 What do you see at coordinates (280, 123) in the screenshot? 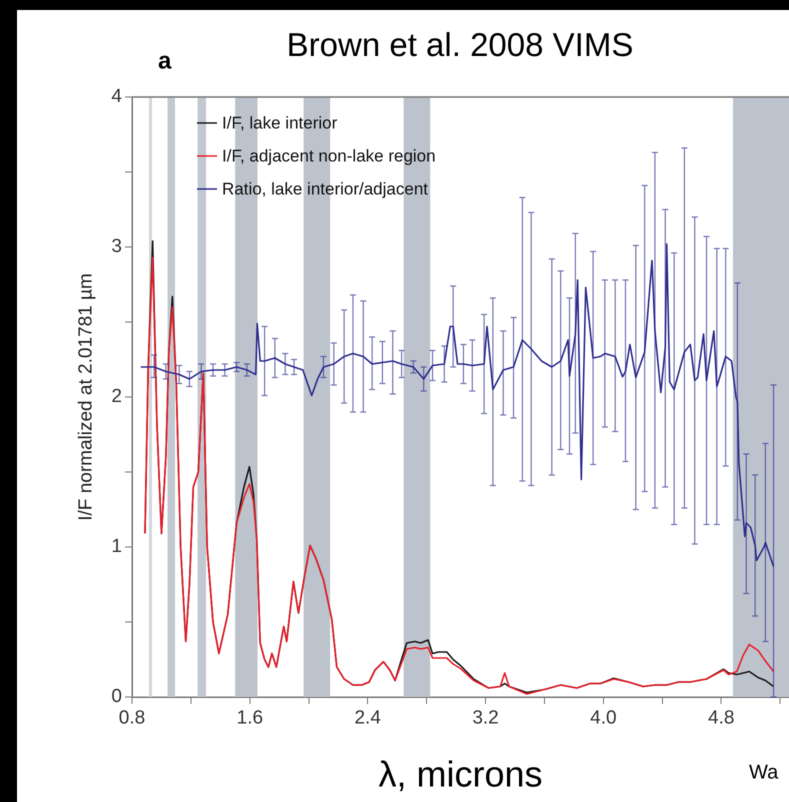
I see `legend-label: I/F, lake interior` at bounding box center [280, 123].